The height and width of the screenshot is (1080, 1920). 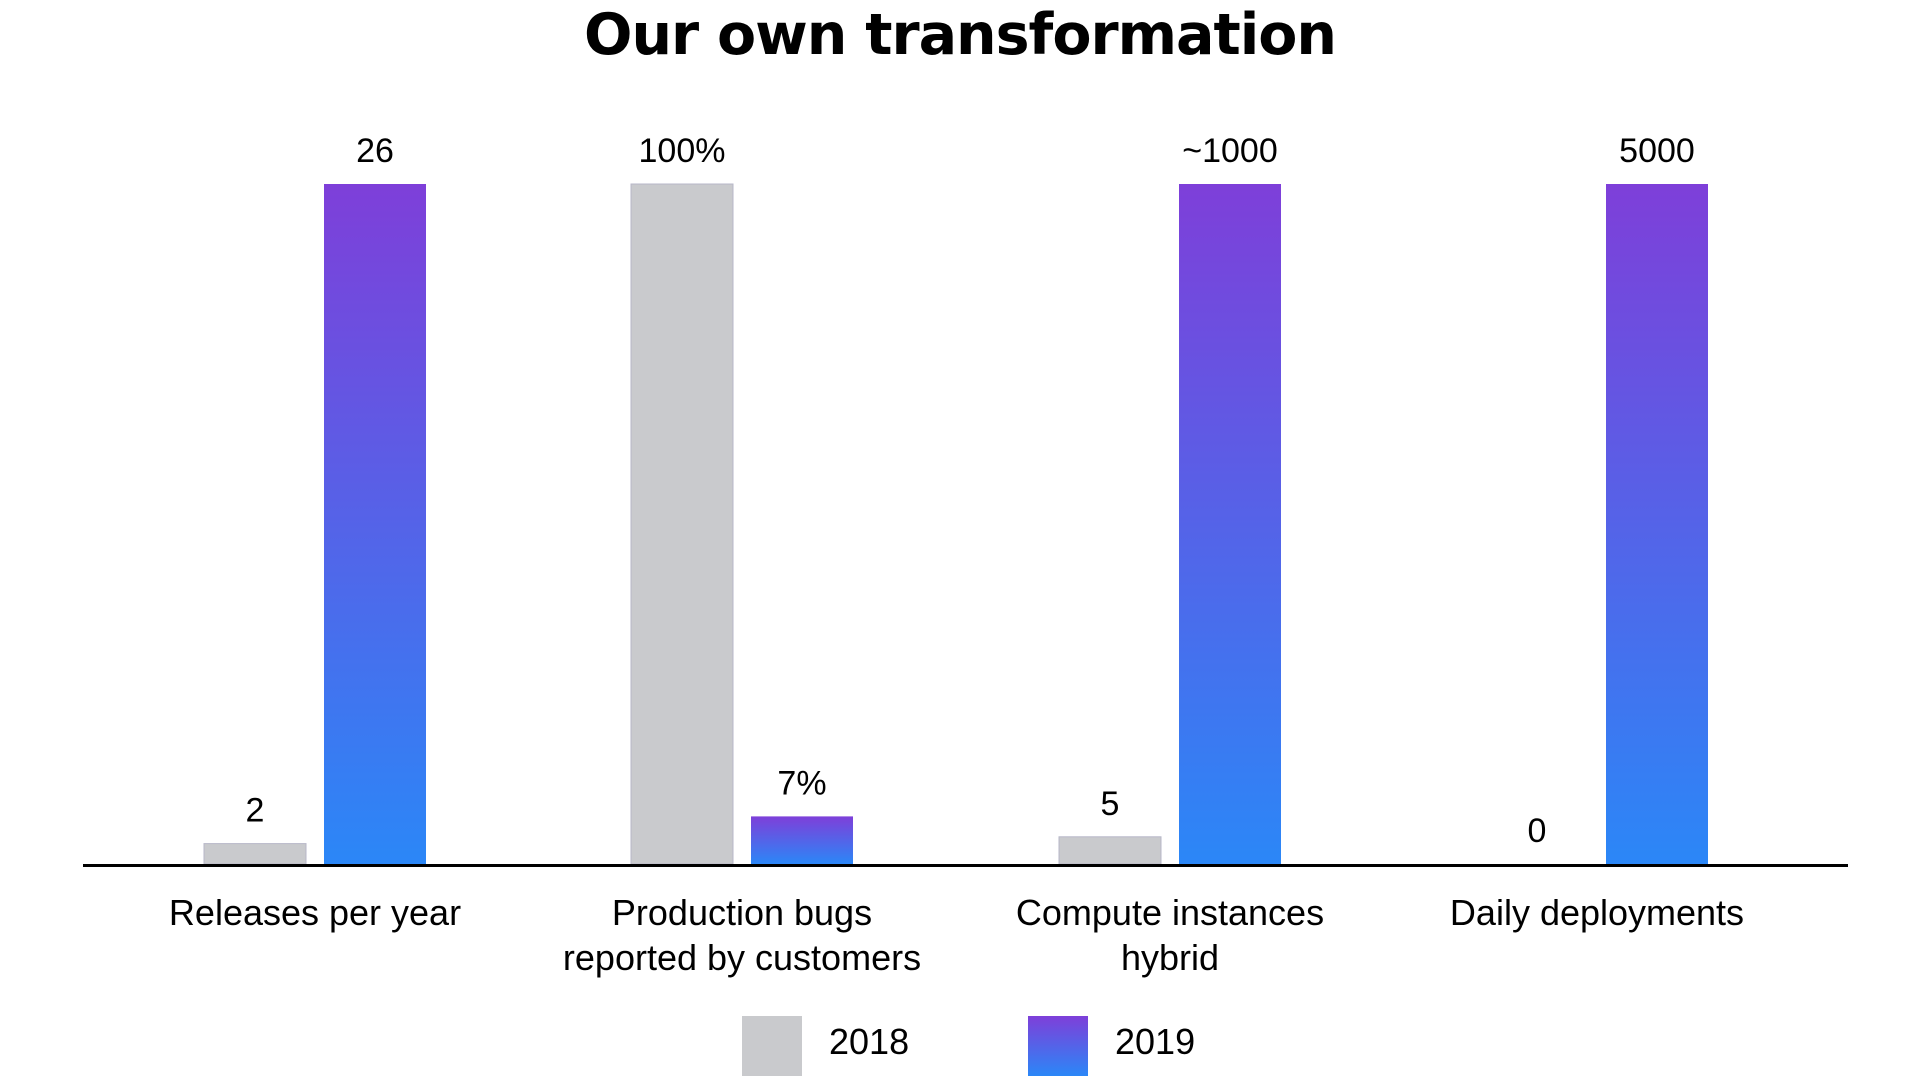 What do you see at coordinates (742, 912) in the screenshot?
I see `category-label-1-line-0: Production bugs` at bounding box center [742, 912].